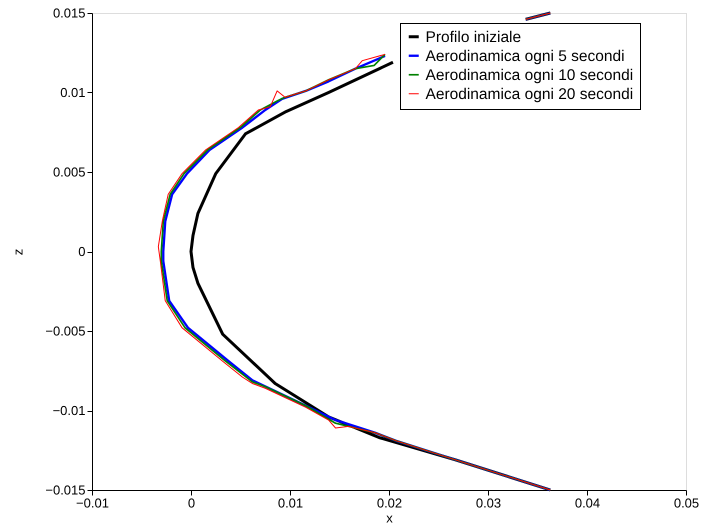 This screenshot has width=701, height=530. I want to click on legend-label: Aerodinamica ogni 10 secondi, so click(530, 75).